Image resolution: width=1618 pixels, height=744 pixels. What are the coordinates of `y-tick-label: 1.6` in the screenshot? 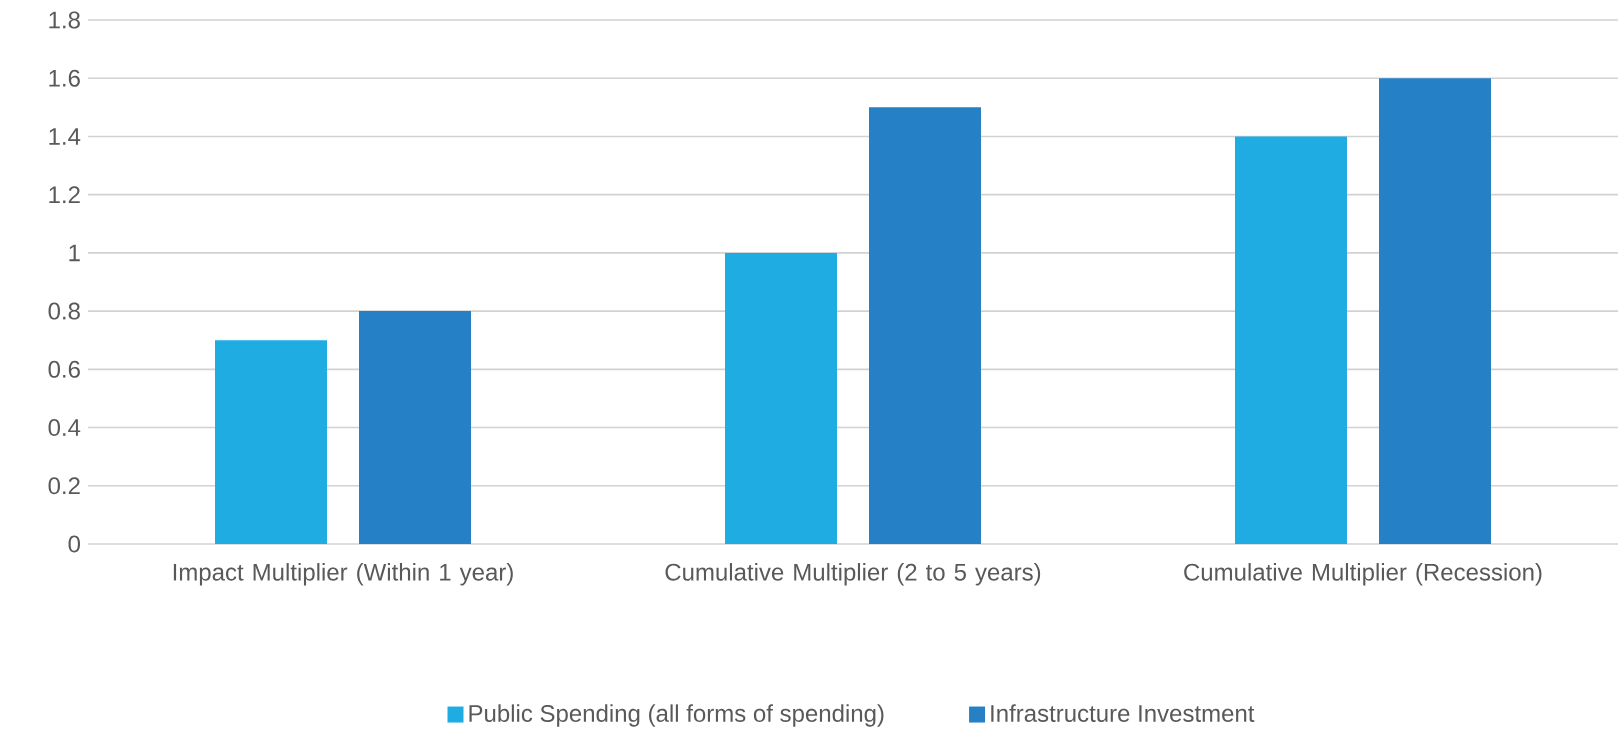 It's located at (64, 78).